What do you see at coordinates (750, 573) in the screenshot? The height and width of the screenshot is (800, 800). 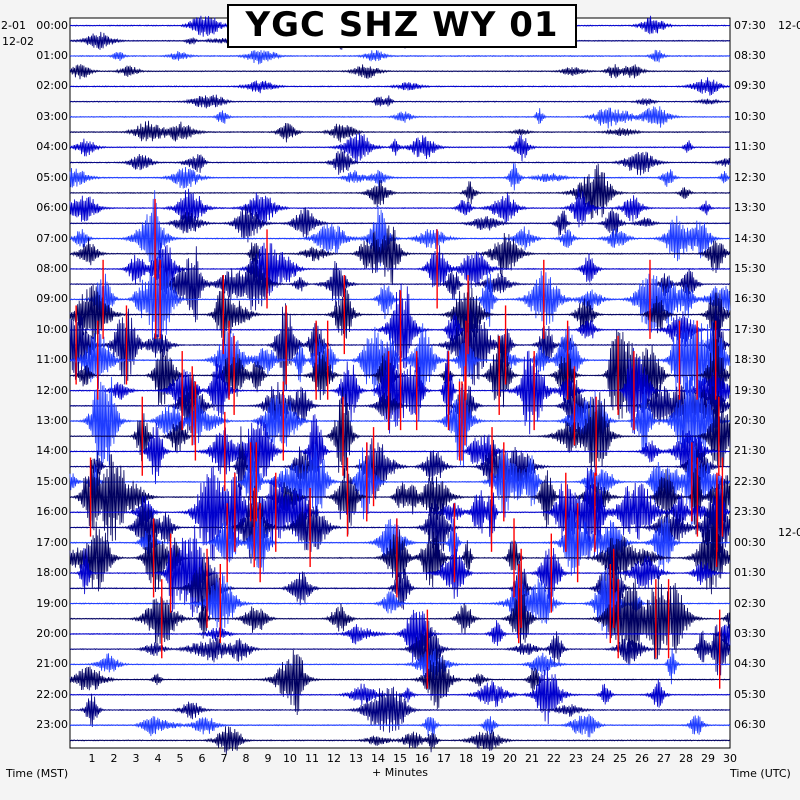 I see `hour-label-right: 01:30` at bounding box center [750, 573].